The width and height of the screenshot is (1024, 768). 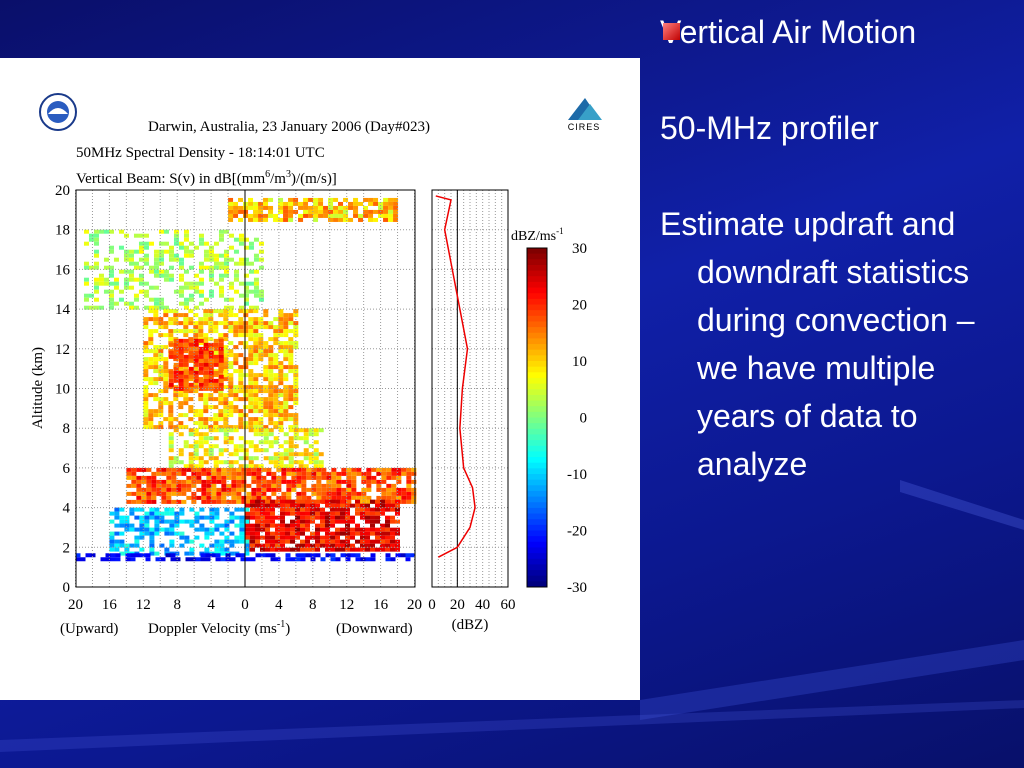 I want to click on dbz-tick-label: 40, so click(x=482, y=605).